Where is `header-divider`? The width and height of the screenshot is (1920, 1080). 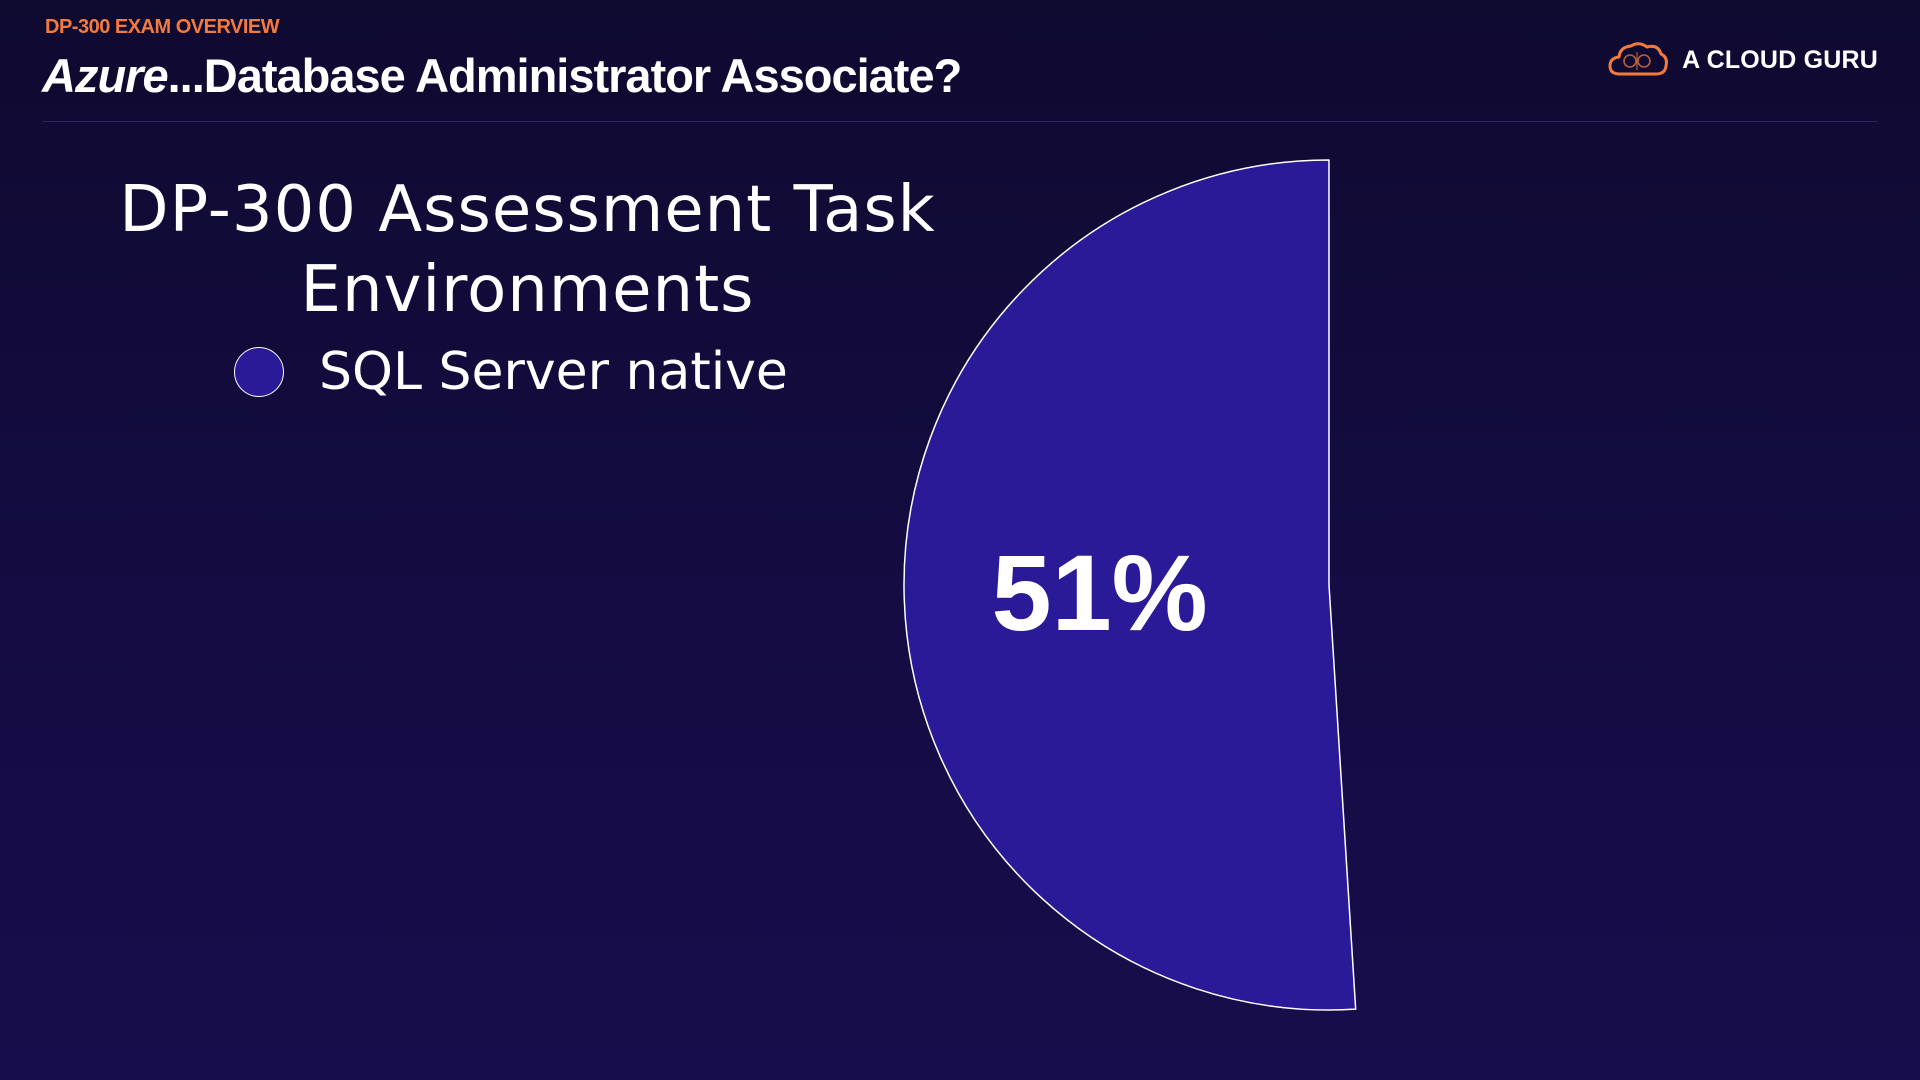
header-divider is located at coordinates (960, 121).